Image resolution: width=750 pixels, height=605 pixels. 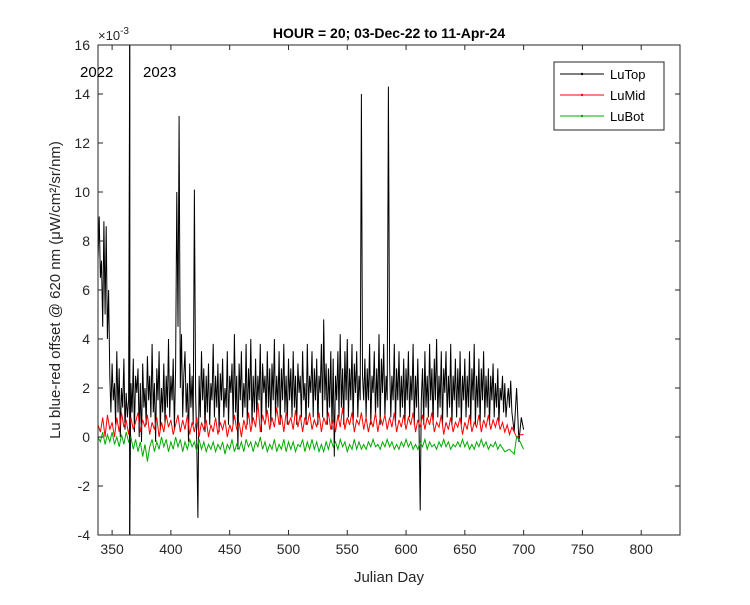 What do you see at coordinates (159, 72) in the screenshot?
I see `year-label-right: 2023` at bounding box center [159, 72].